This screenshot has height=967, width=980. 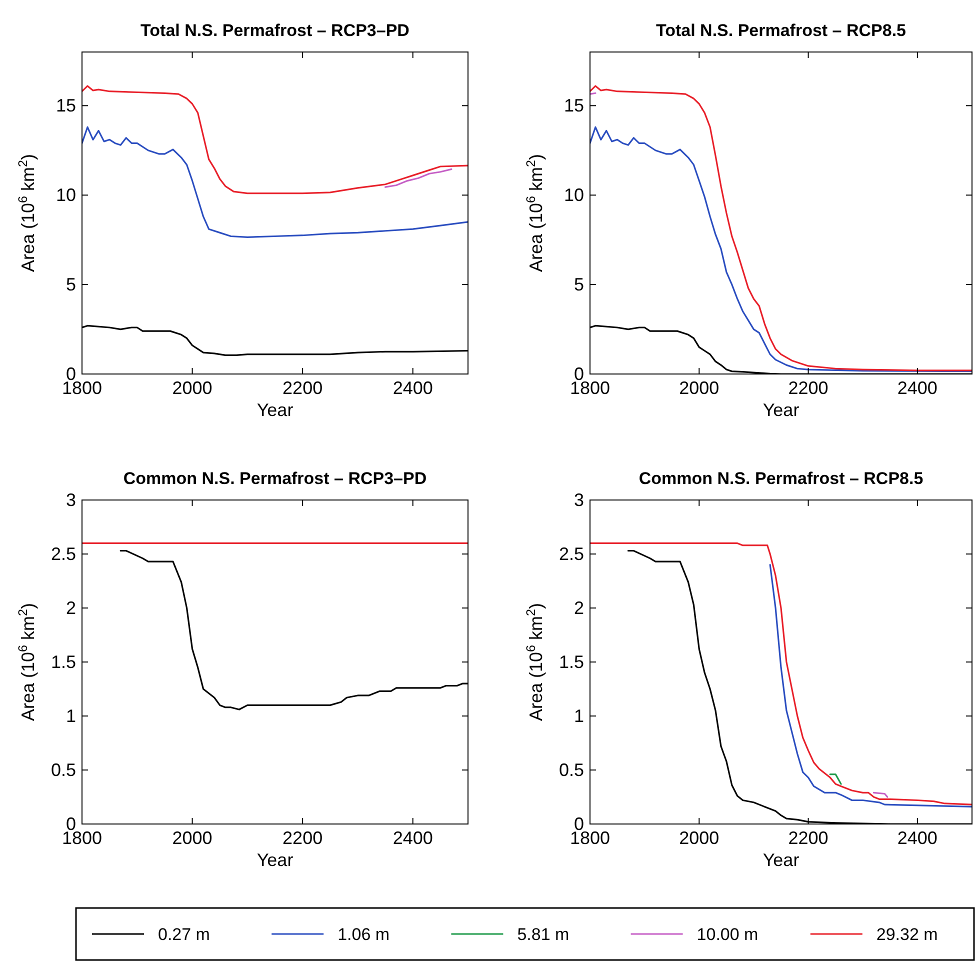 What do you see at coordinates (781, 30) in the screenshot?
I see `chart-title: Total N.S. Permafrost – RCP8.5` at bounding box center [781, 30].